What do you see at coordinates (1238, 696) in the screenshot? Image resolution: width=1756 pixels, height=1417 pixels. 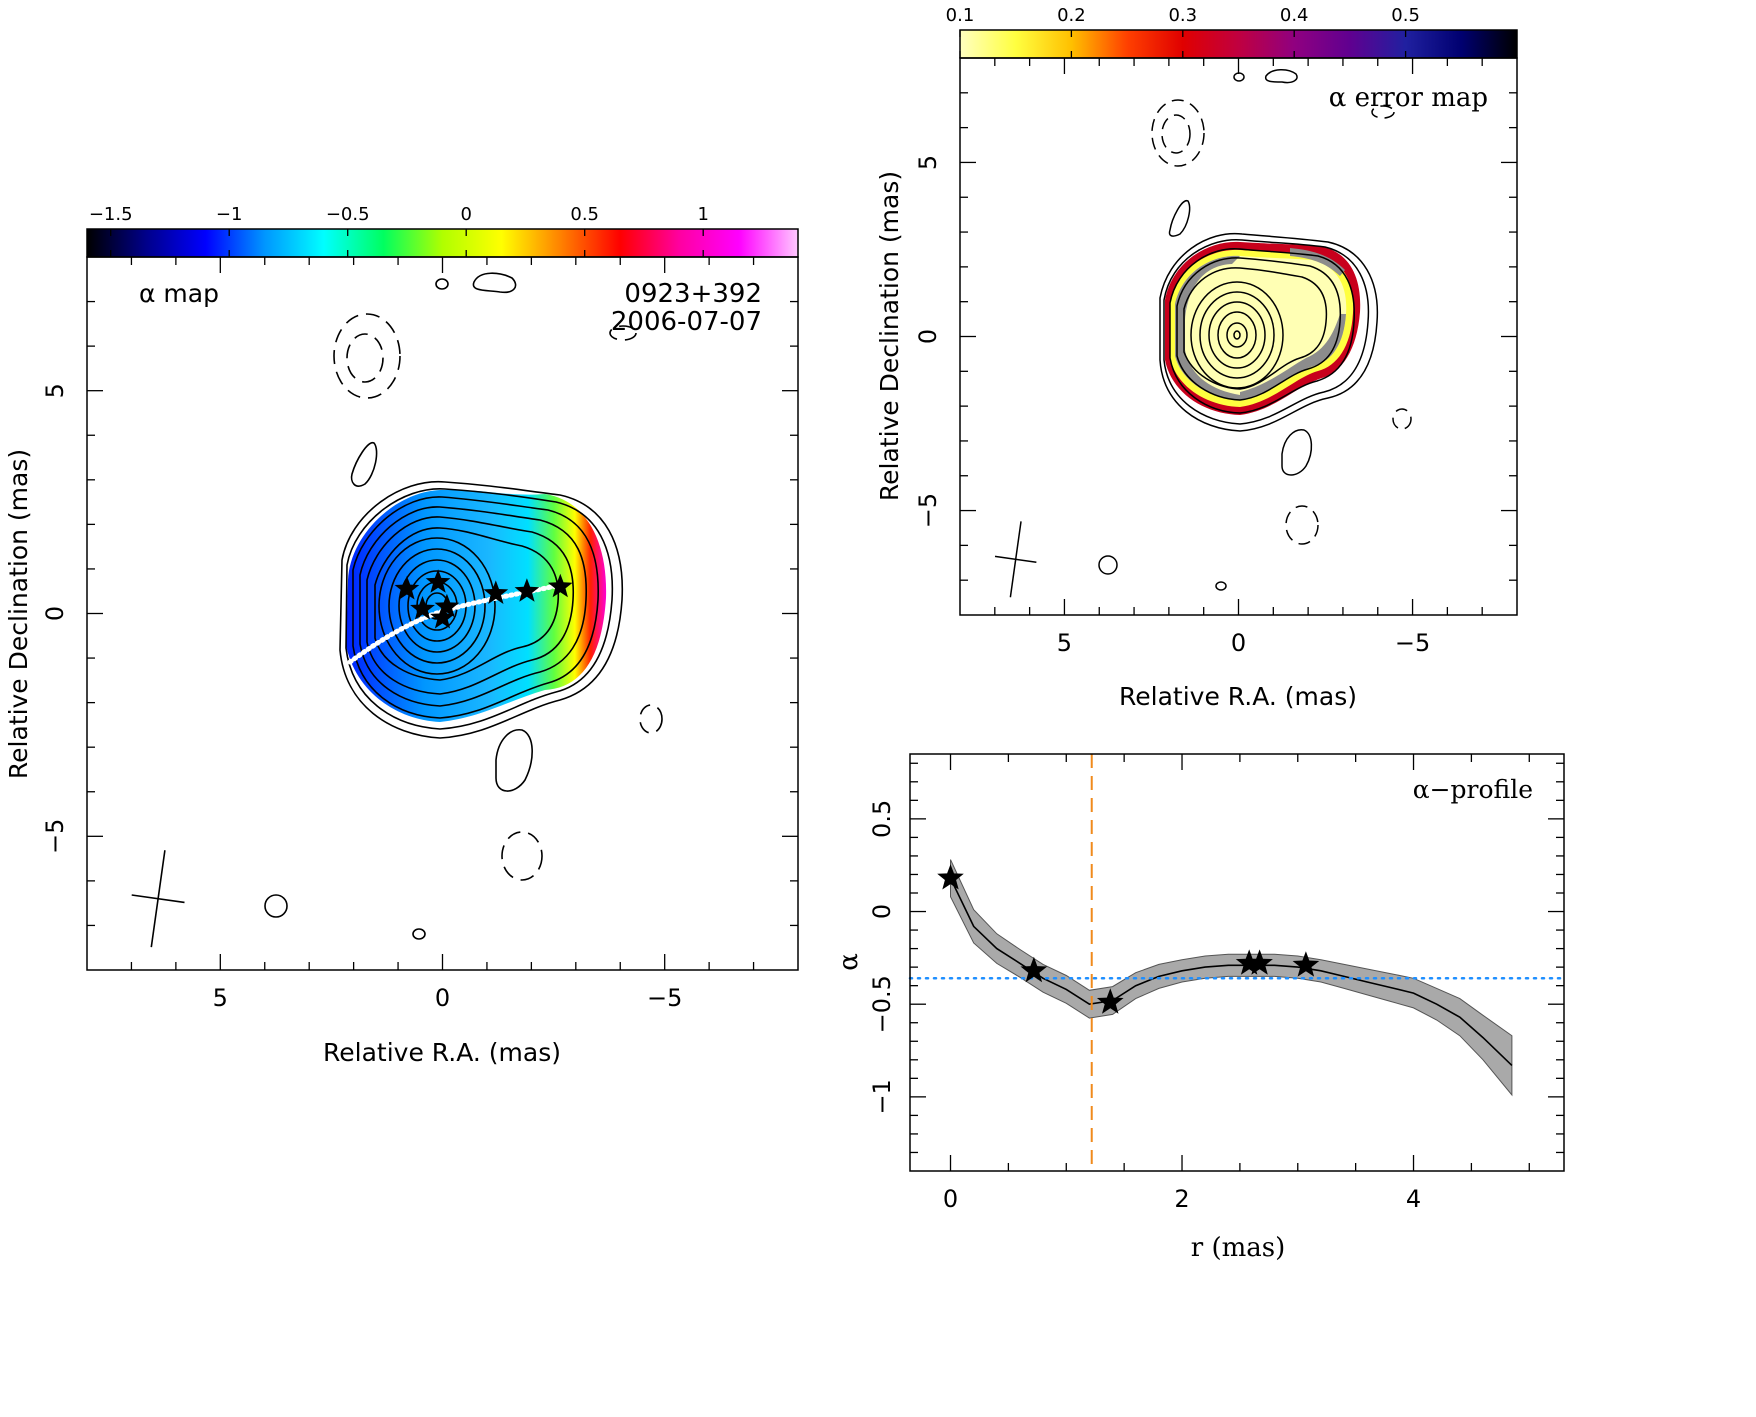 I see `error-map-x-label: Relative R.A. (mas)` at bounding box center [1238, 696].